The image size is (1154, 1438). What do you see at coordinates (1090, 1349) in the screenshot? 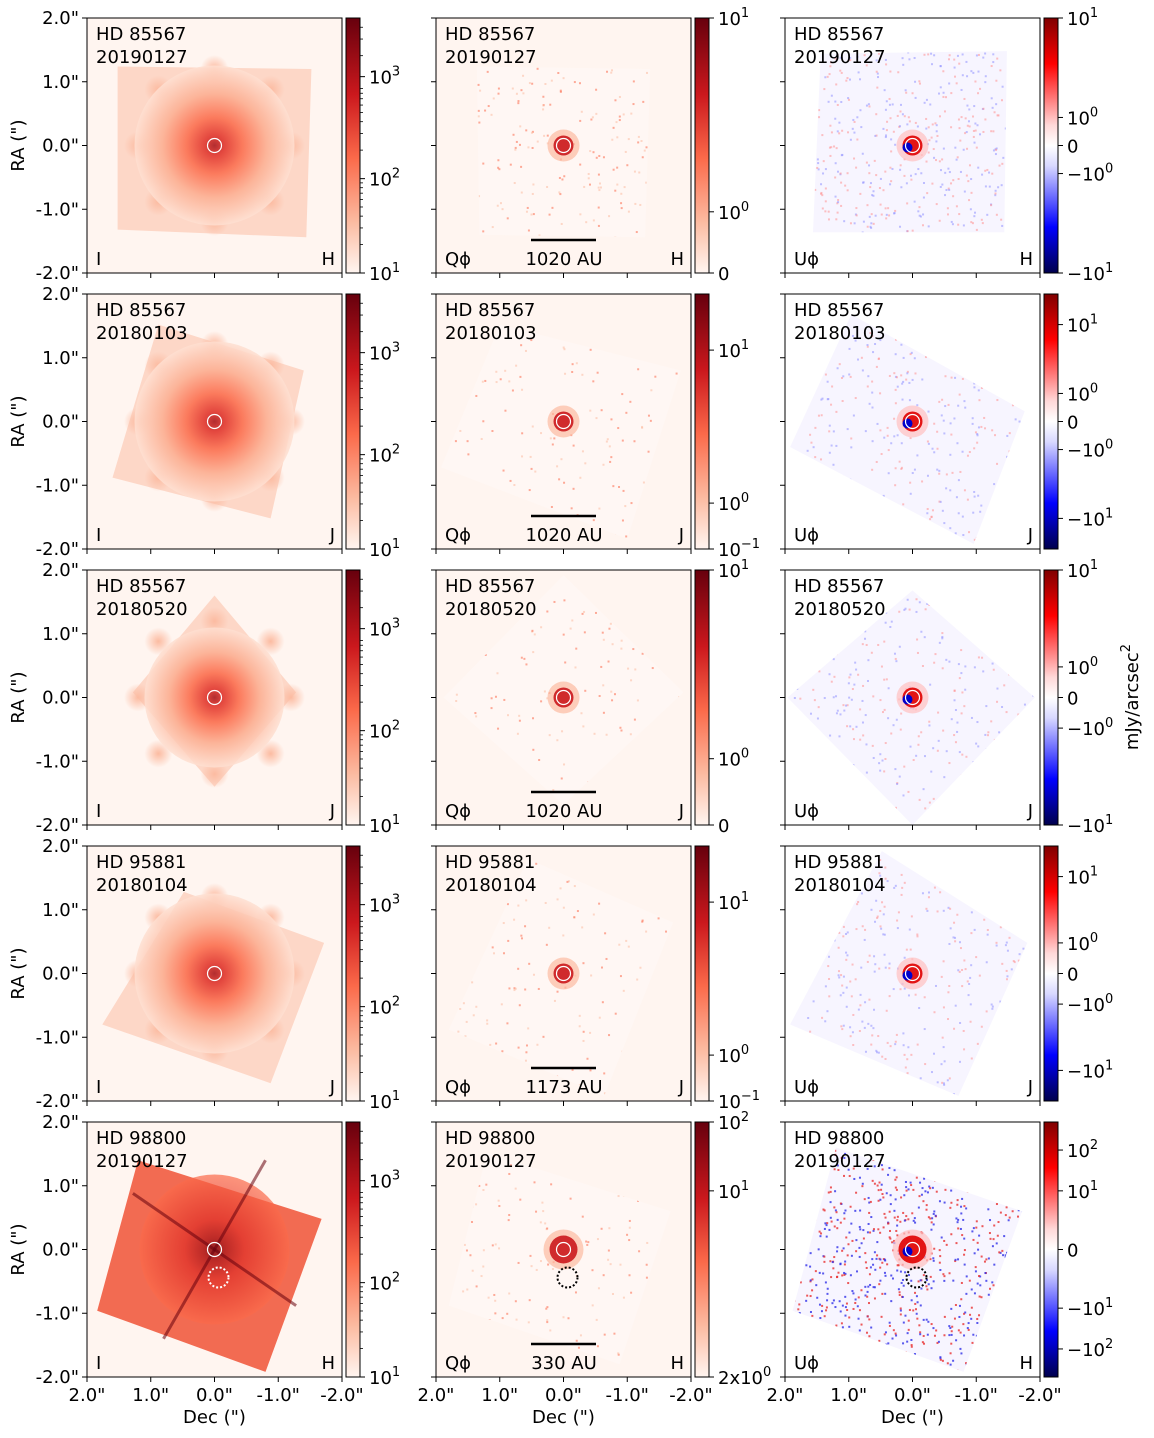
I see `colorbar-tick-label: −102` at bounding box center [1090, 1349].